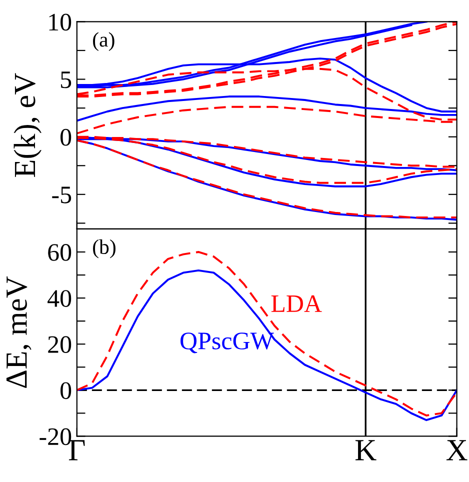 This screenshot has height=482, width=469. What do you see at coordinates (296, 303) in the screenshot?
I see `series-label: LDA` at bounding box center [296, 303].